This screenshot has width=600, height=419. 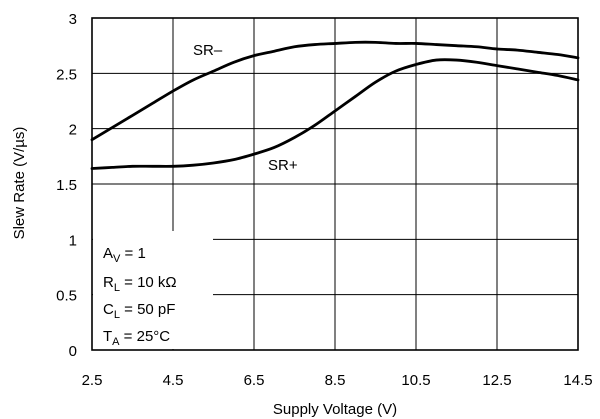 What do you see at coordinates (136, 338) in the screenshot?
I see `condition-text: TA = 25°C` at bounding box center [136, 338].